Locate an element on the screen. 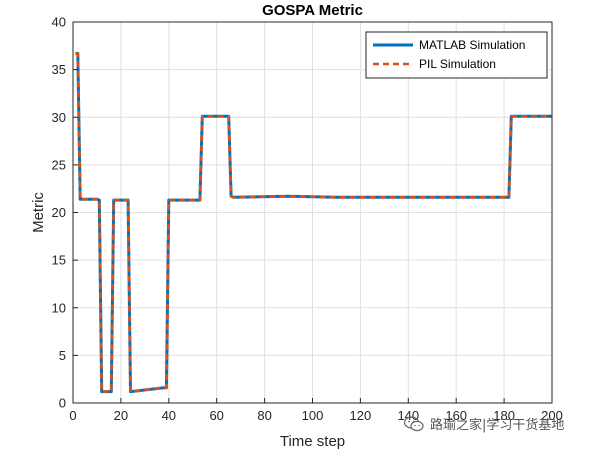 The width and height of the screenshot is (600, 450). chart-title: GOSPA Metric is located at coordinates (312, 10).